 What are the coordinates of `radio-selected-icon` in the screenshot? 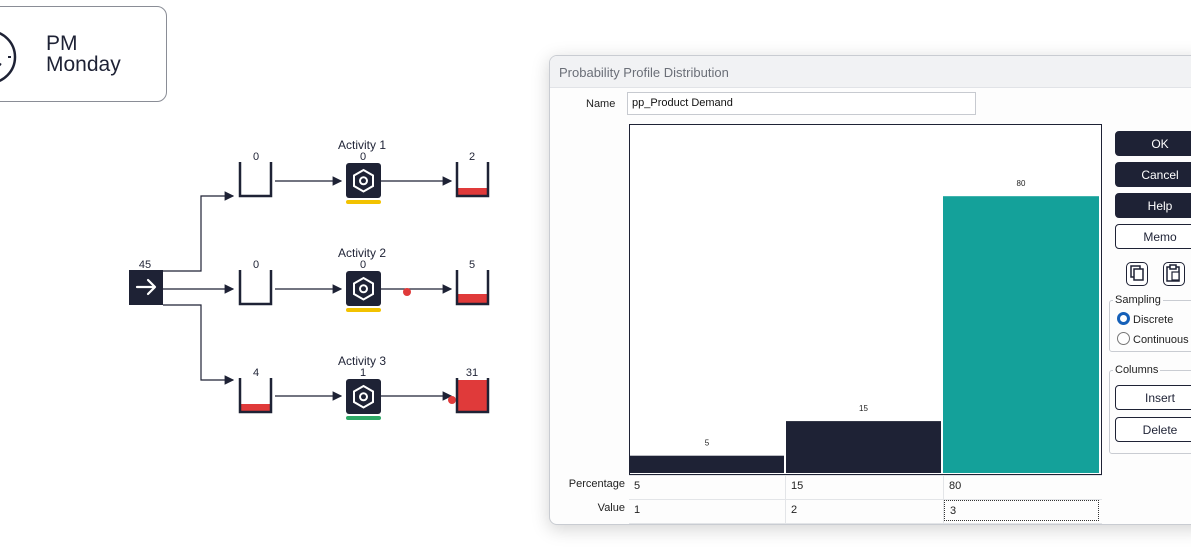 It's located at (1123, 318).